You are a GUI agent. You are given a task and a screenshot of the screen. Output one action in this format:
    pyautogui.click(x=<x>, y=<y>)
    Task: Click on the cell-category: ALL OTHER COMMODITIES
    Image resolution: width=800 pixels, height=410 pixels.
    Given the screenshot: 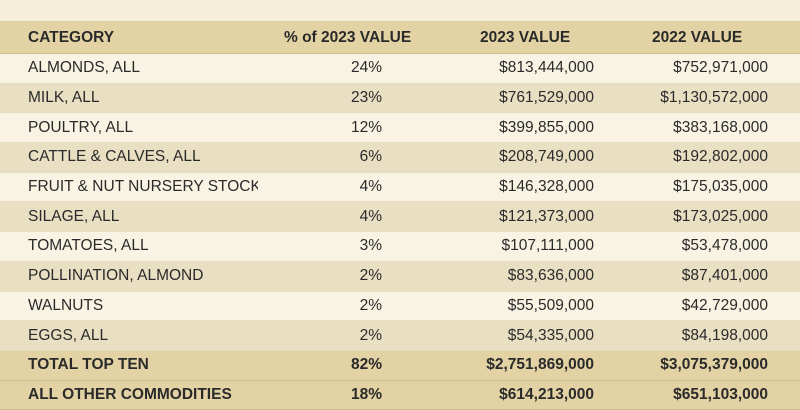 What is the action you would take?
    pyautogui.click(x=129, y=395)
    